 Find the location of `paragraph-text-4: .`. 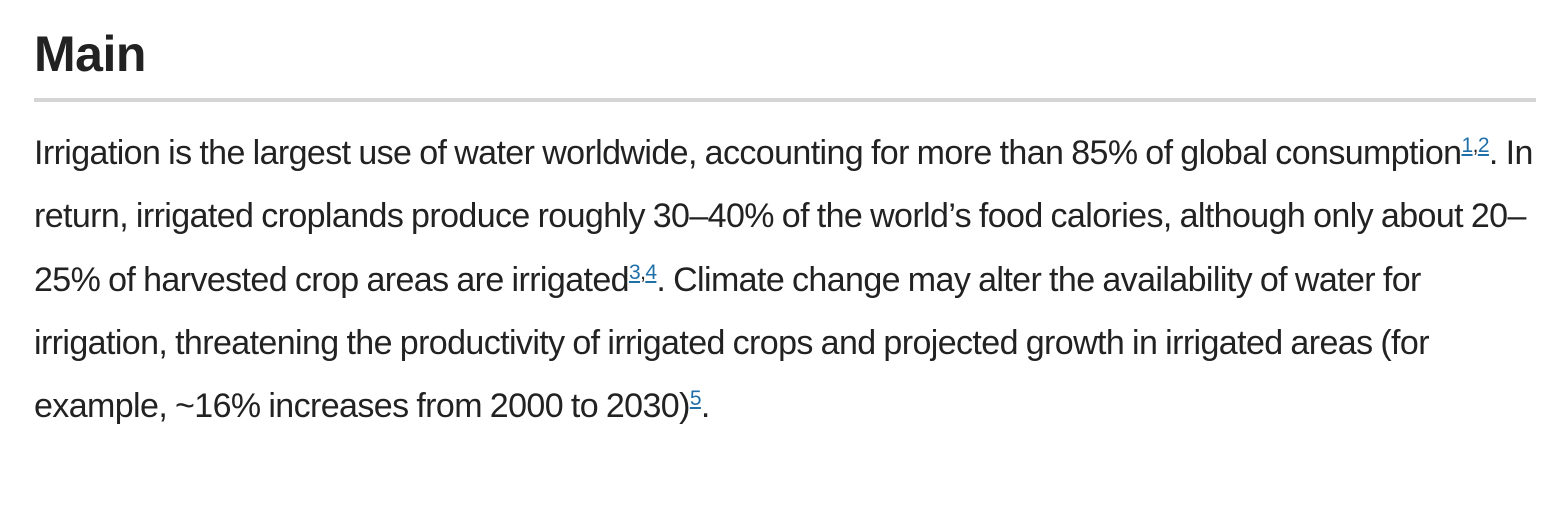

paragraph-text-4: . is located at coordinates (705, 406).